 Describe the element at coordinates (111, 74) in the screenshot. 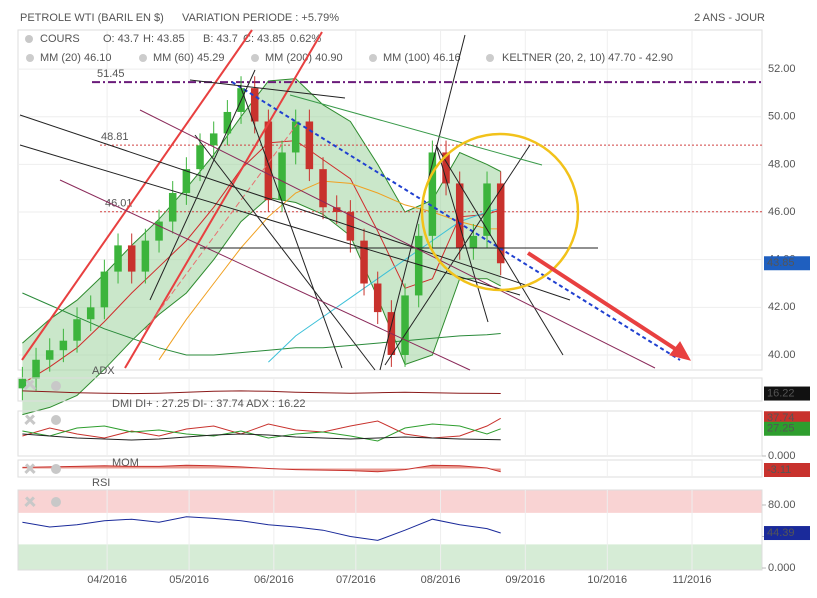

I see `level-label: 51.45` at that location.